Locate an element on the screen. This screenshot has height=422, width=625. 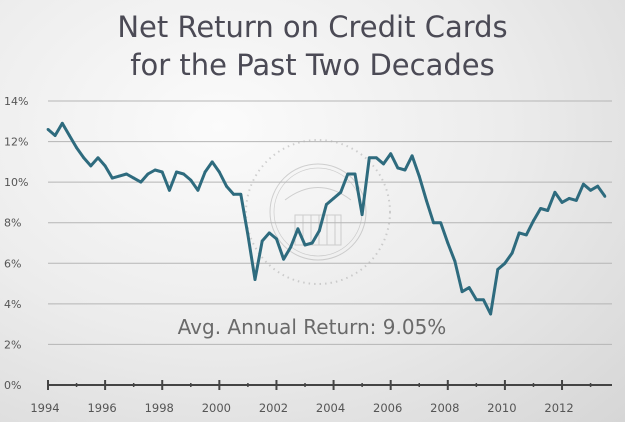
x-tick-label: 2008 is located at coordinates (444, 408).